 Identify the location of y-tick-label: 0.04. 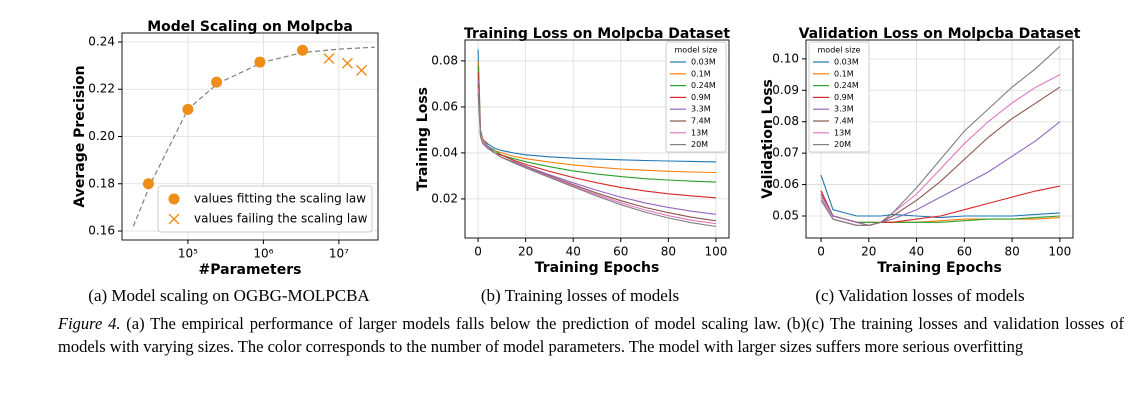
(444, 152).